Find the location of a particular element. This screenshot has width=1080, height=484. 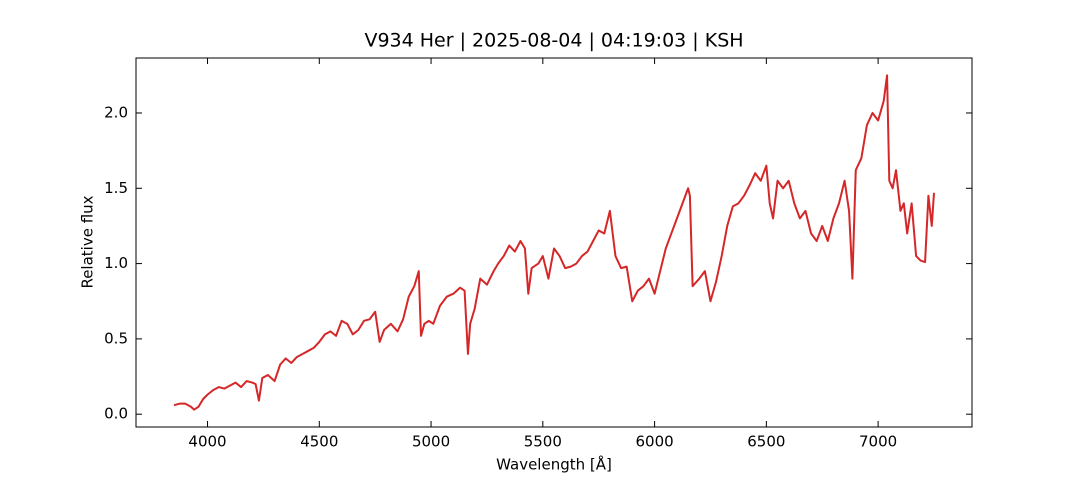

y-tick-label: 1.0 is located at coordinates (116, 263).